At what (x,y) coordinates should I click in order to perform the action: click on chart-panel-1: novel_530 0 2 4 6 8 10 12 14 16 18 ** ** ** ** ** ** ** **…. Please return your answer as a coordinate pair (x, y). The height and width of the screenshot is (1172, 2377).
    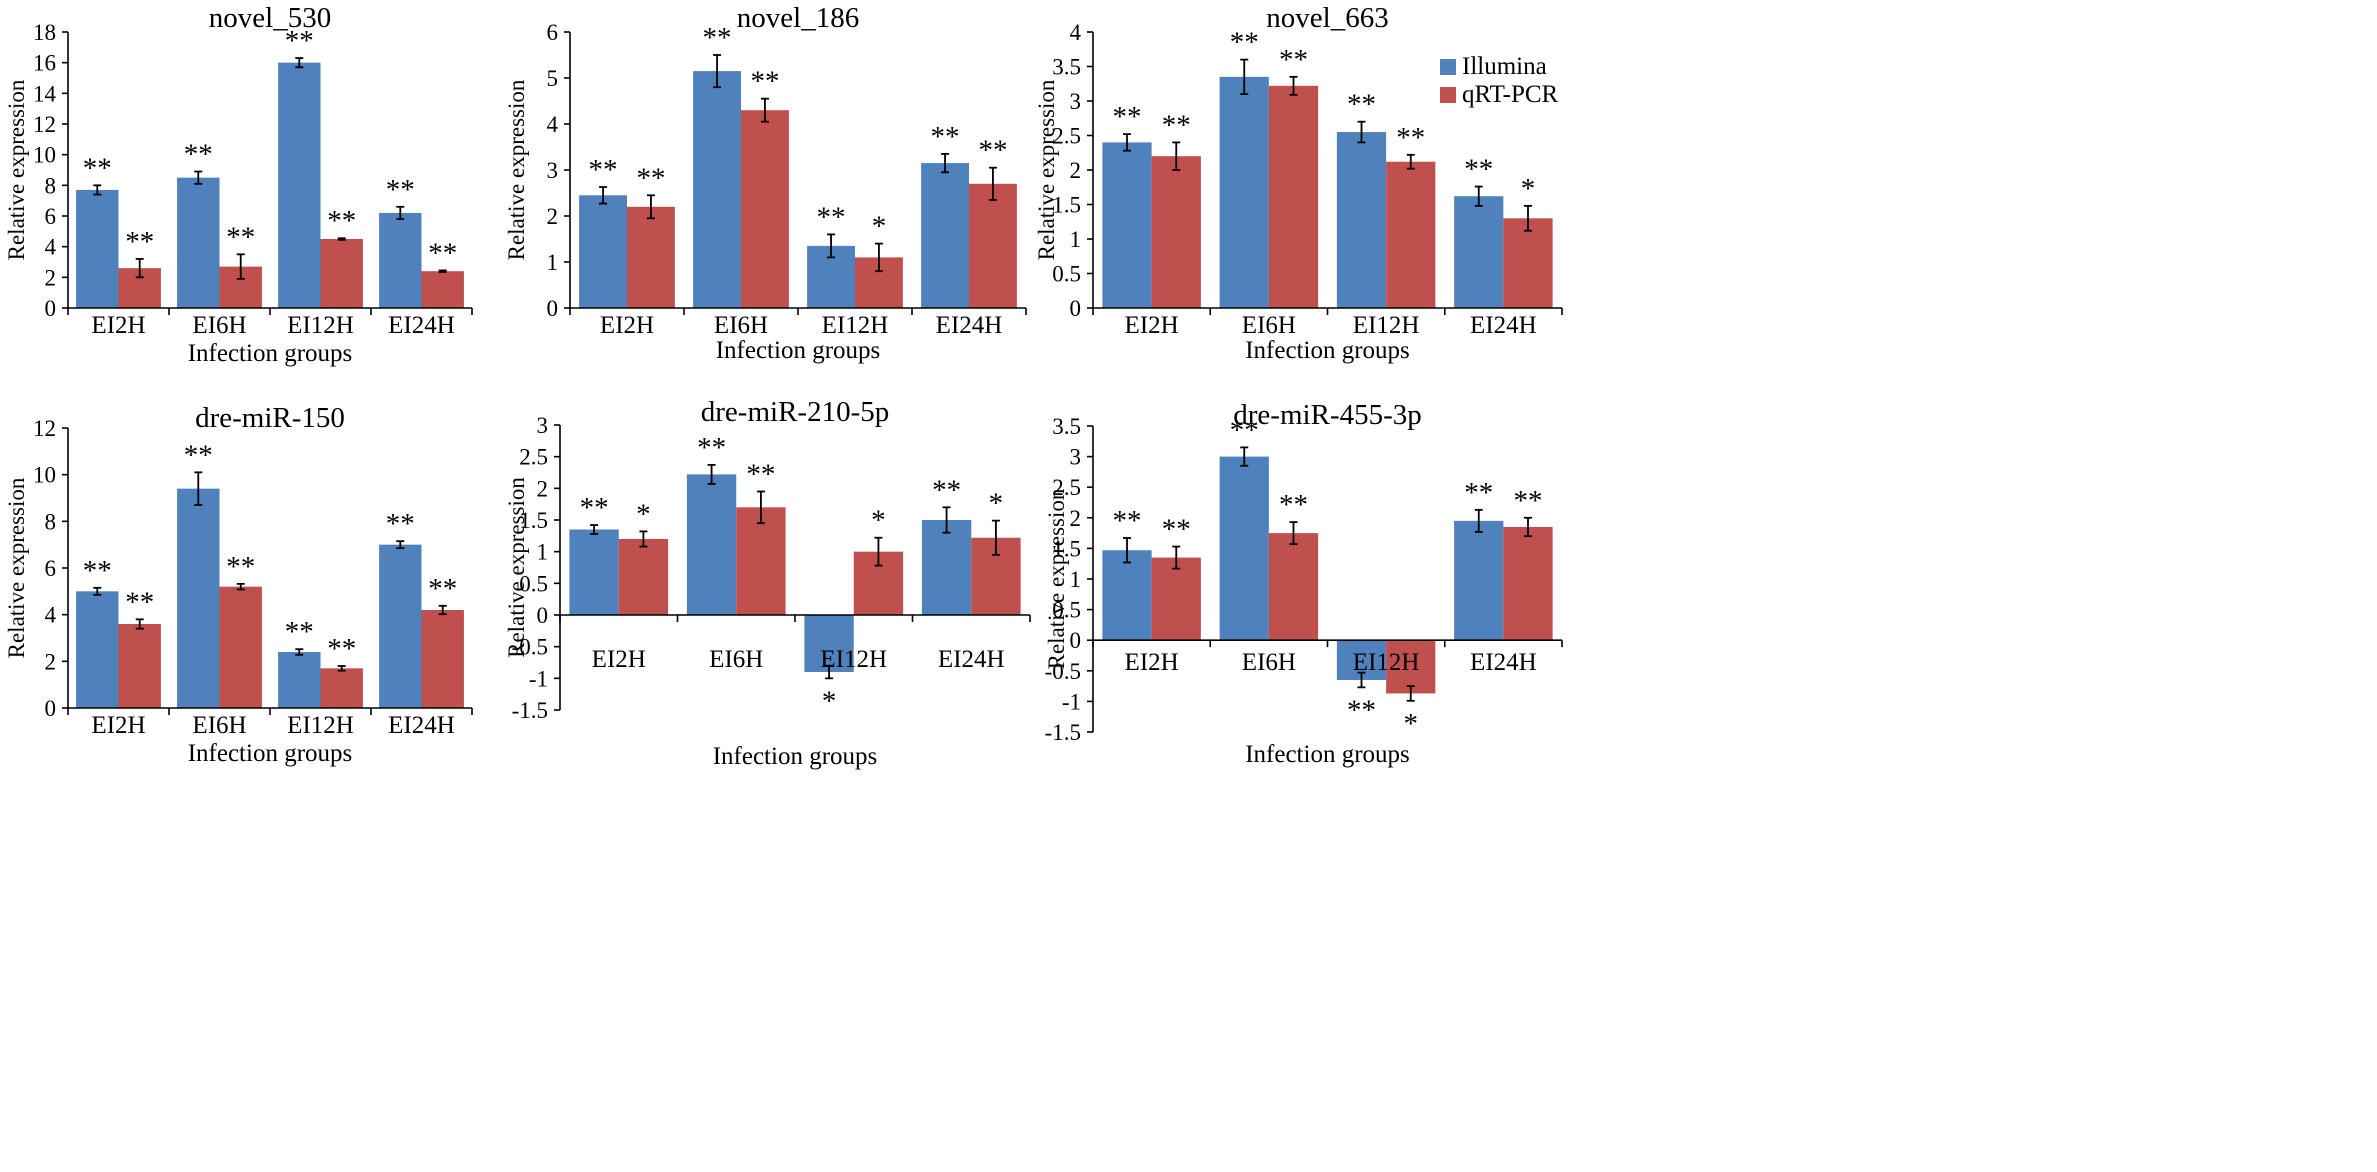
    Looking at the image, I should click on (238, 184).